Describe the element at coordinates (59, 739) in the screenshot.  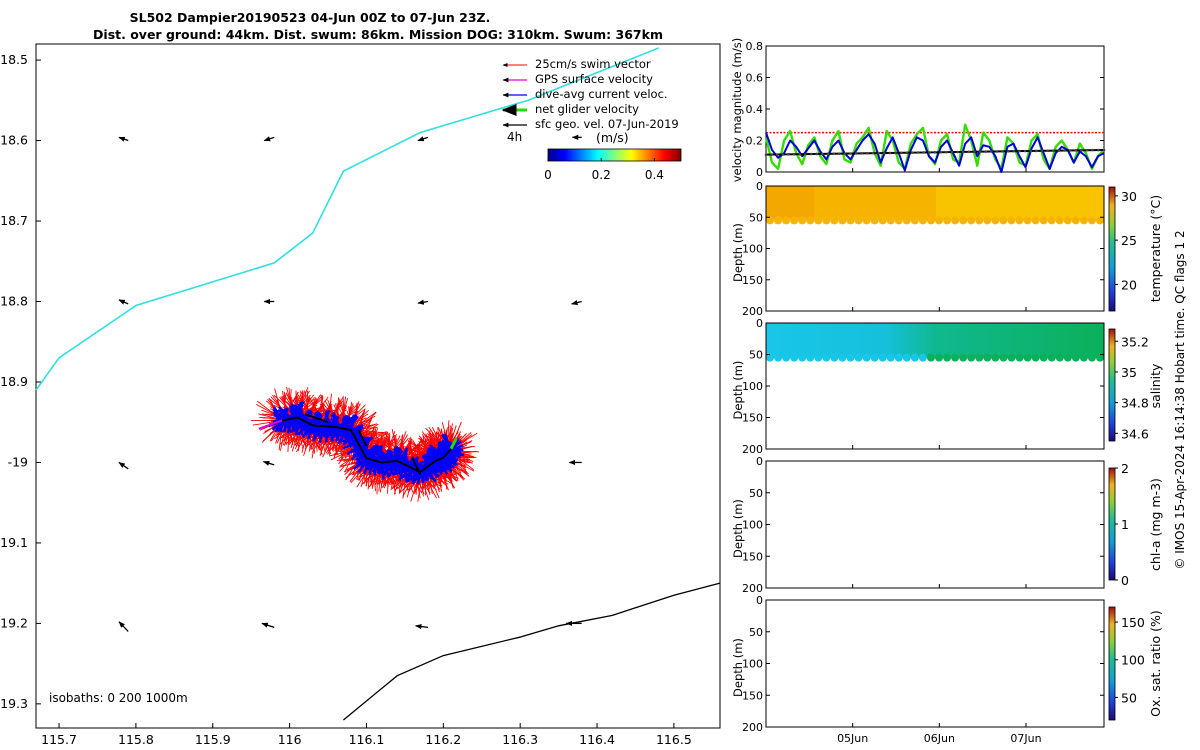
I see `map-xtick-label: 115.7` at that location.